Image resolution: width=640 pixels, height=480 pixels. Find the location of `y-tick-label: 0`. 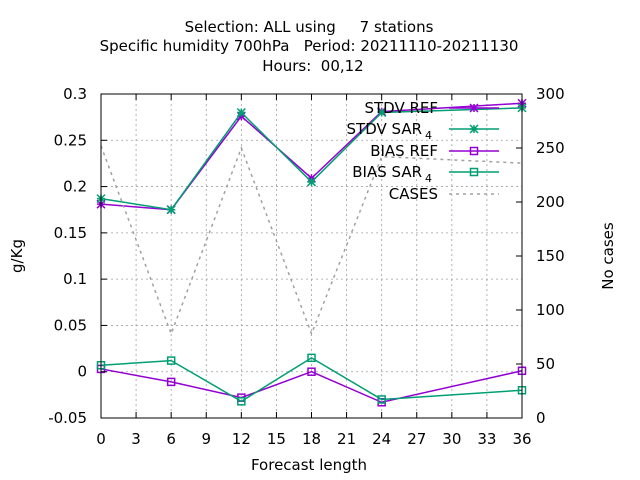

y-tick-label: 0 is located at coordinates (82, 372).